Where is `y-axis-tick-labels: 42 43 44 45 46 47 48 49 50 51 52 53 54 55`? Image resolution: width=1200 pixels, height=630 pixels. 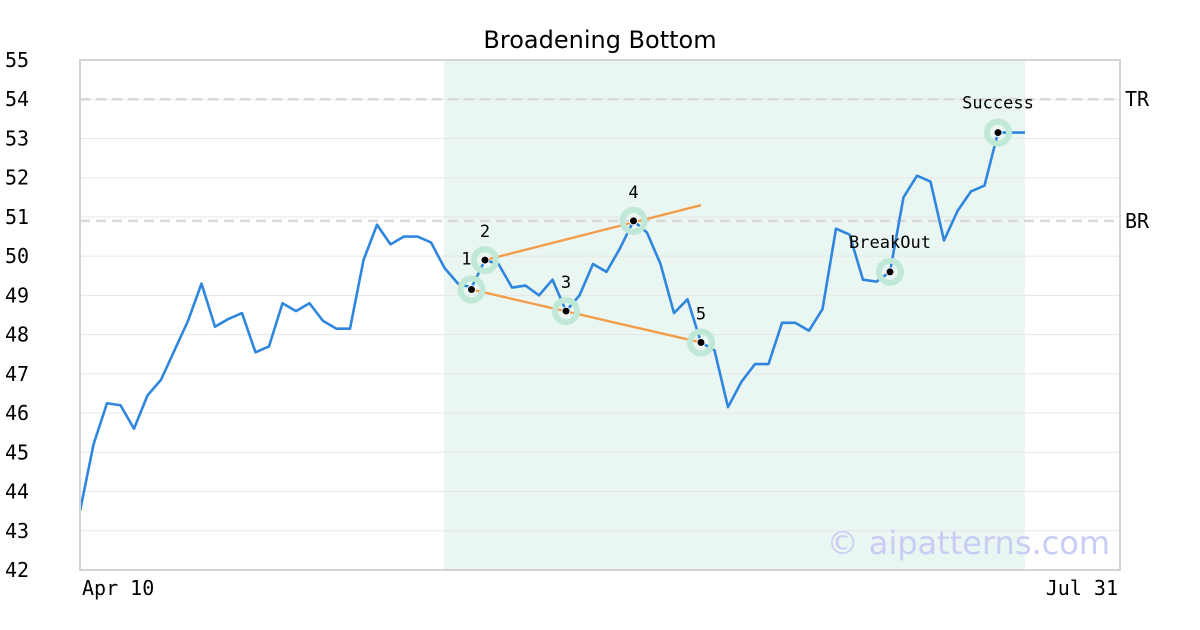 y-axis-tick-labels: 42 43 44 45 46 47 48 49 50 51 52 53 54 55 is located at coordinates (17, 315).